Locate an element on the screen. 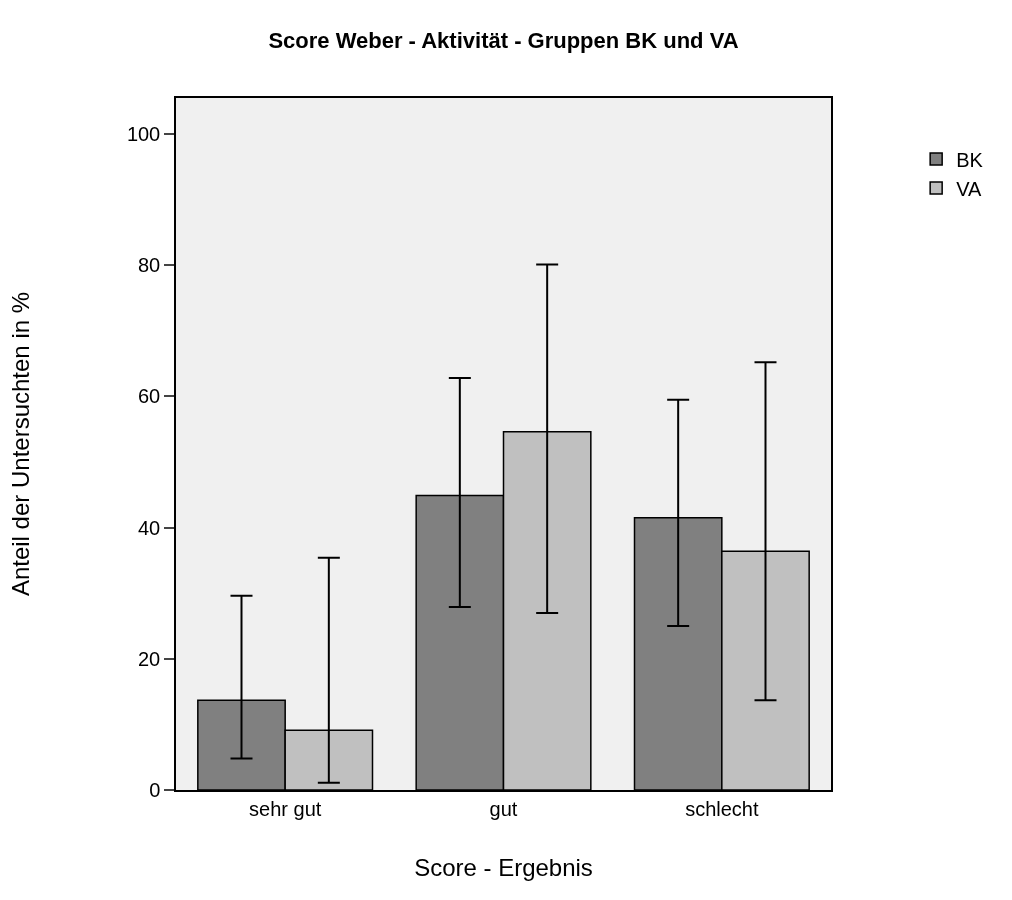  x-tick-label: sehr gut is located at coordinates (285, 808).